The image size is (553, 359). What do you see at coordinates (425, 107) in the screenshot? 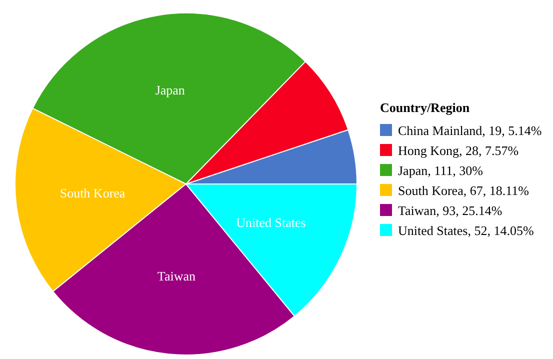
I see `legend-title: Country/Region` at bounding box center [425, 107].